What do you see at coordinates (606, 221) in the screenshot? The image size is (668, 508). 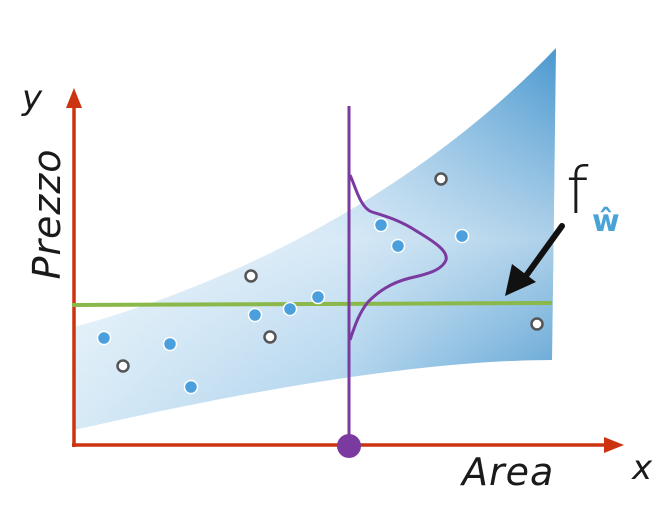 I see `function-subscript: ŵ` at bounding box center [606, 221].